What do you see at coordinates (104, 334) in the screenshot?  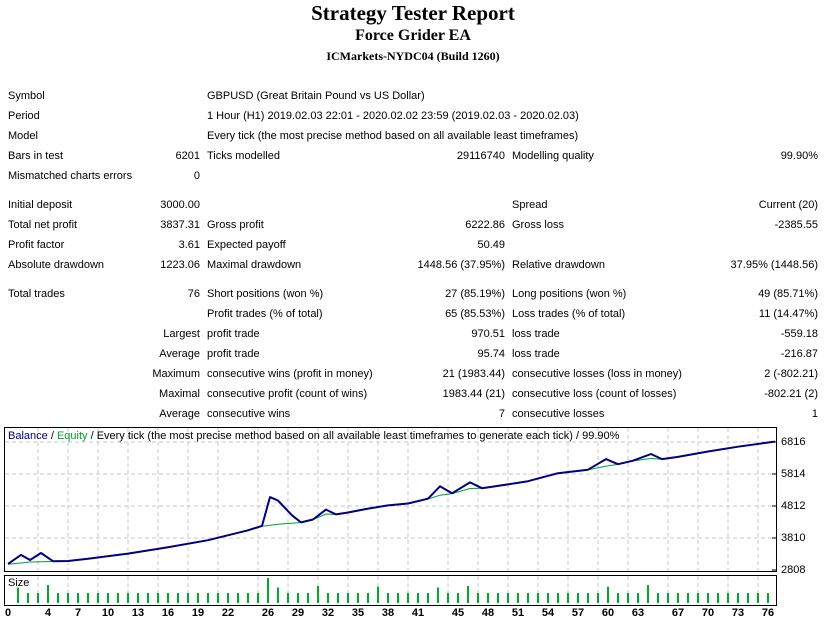 I see `table-cell-pair: Largest` at bounding box center [104, 334].